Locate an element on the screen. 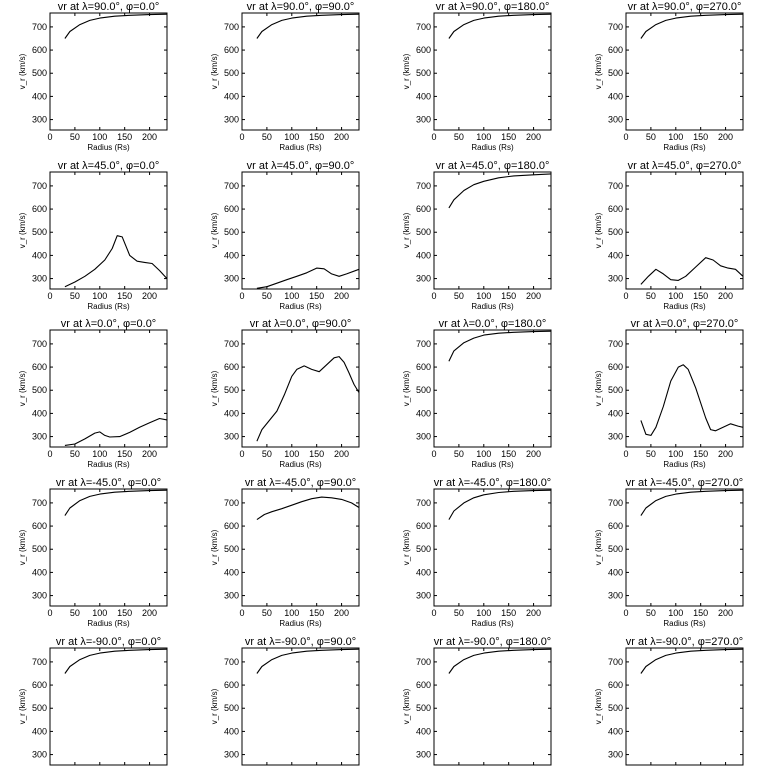 The image size is (768, 768). panel-title: vr at λ=-90.0°, φ=270.0° is located at coordinates (684, 642).